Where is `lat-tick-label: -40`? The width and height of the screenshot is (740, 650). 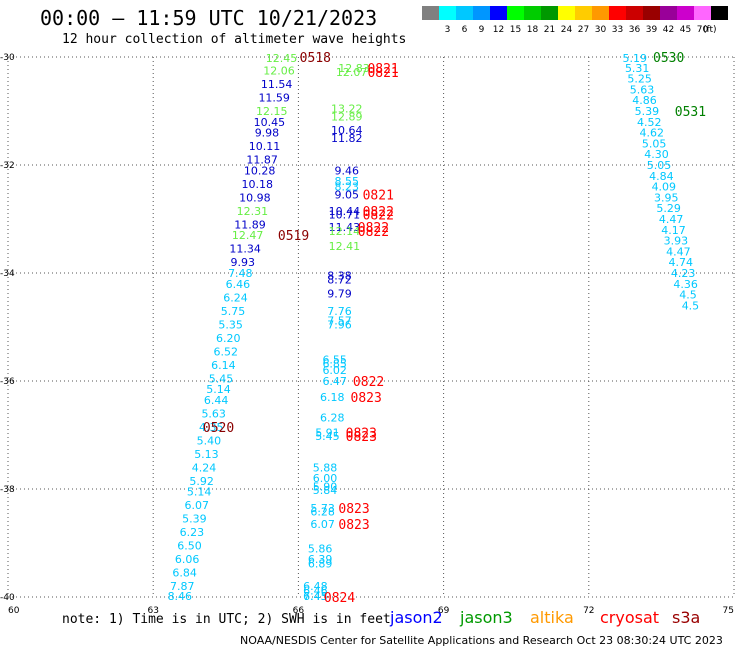 lat-tick-label: -40 is located at coordinates (7, 598).